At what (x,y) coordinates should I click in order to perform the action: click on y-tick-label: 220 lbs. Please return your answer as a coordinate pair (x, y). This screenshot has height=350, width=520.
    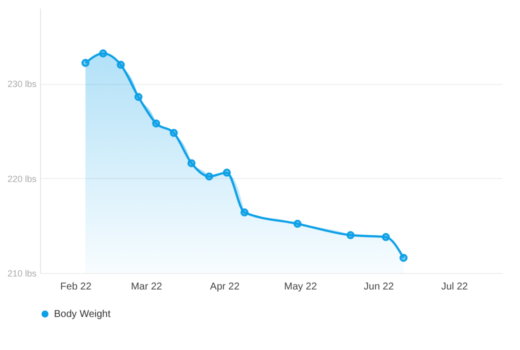
    Looking at the image, I should click on (22, 179).